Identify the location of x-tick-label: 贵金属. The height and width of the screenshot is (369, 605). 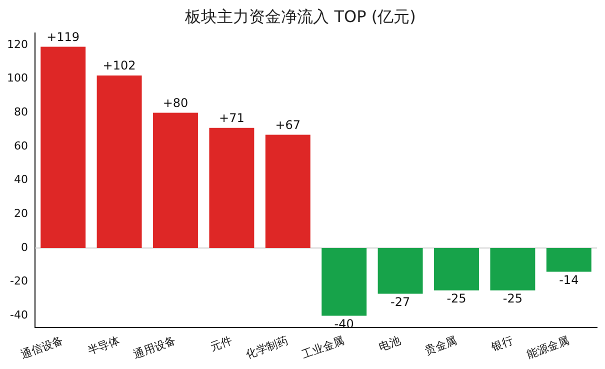
(441, 346).